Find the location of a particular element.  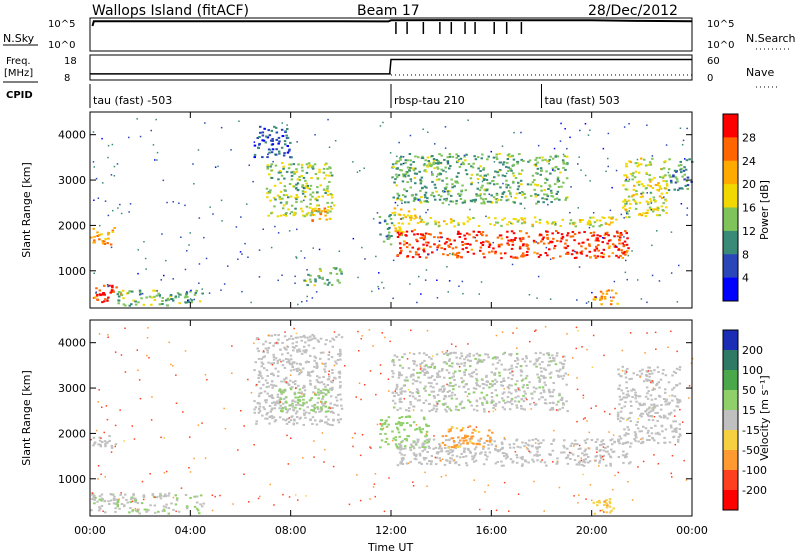

nave-label: Nave is located at coordinates (760, 72).